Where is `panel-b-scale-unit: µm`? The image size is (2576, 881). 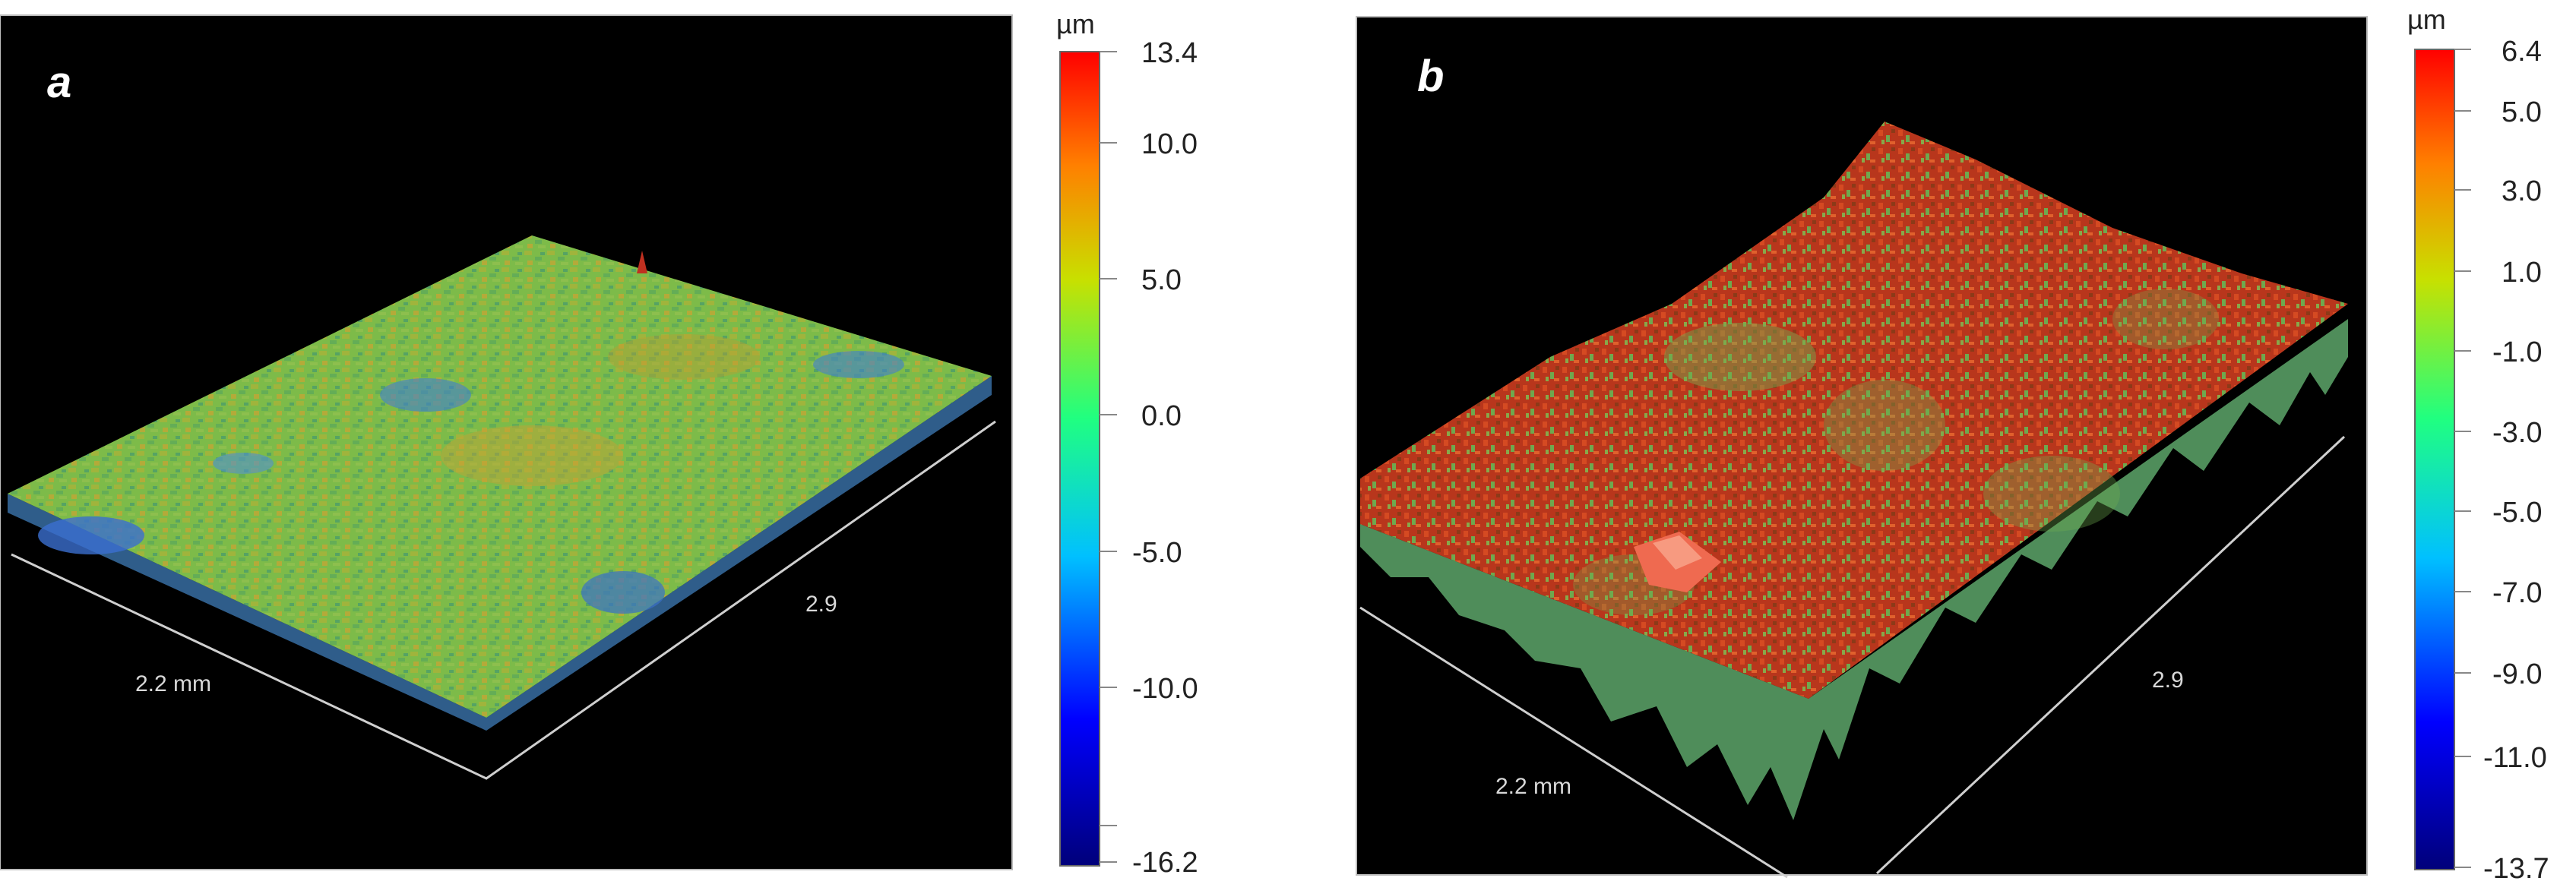
panel-b-scale-unit: µm is located at coordinates (2426, 19).